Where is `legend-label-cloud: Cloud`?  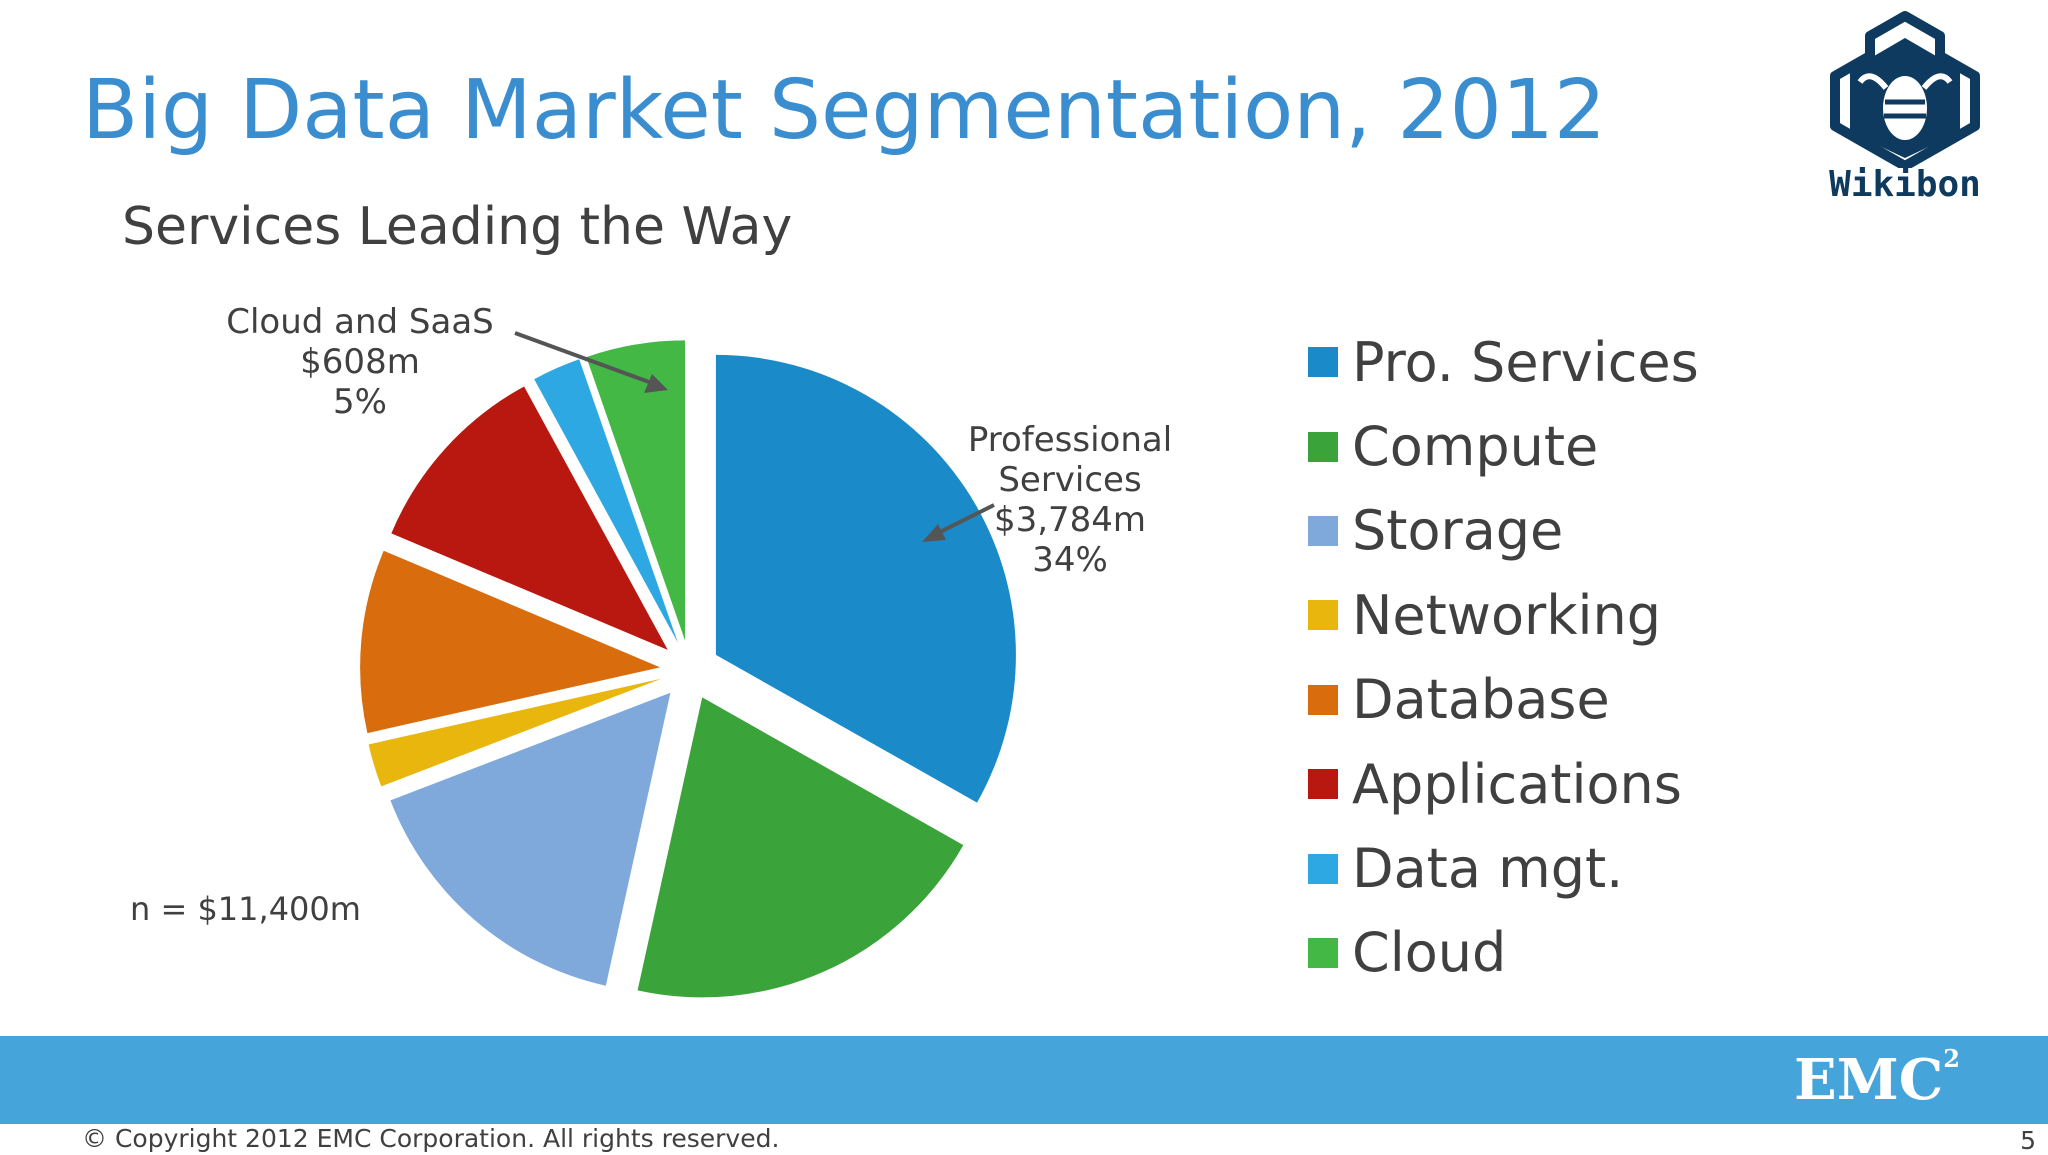
legend-label-cloud: Cloud is located at coordinates (1429, 953).